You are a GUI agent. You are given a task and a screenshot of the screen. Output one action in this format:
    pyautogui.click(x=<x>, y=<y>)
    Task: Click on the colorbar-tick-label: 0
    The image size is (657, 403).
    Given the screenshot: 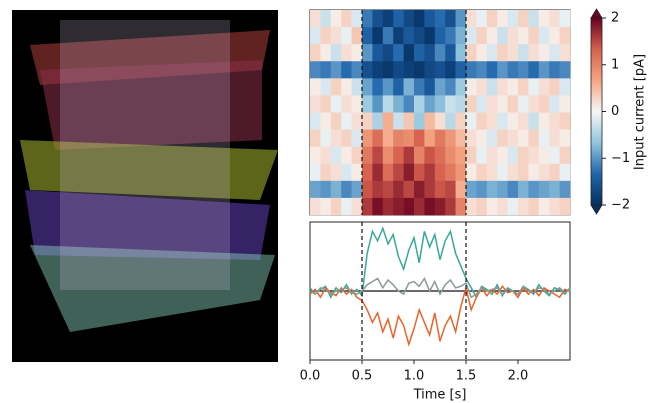 What is the action you would take?
    pyautogui.click(x=615, y=111)
    